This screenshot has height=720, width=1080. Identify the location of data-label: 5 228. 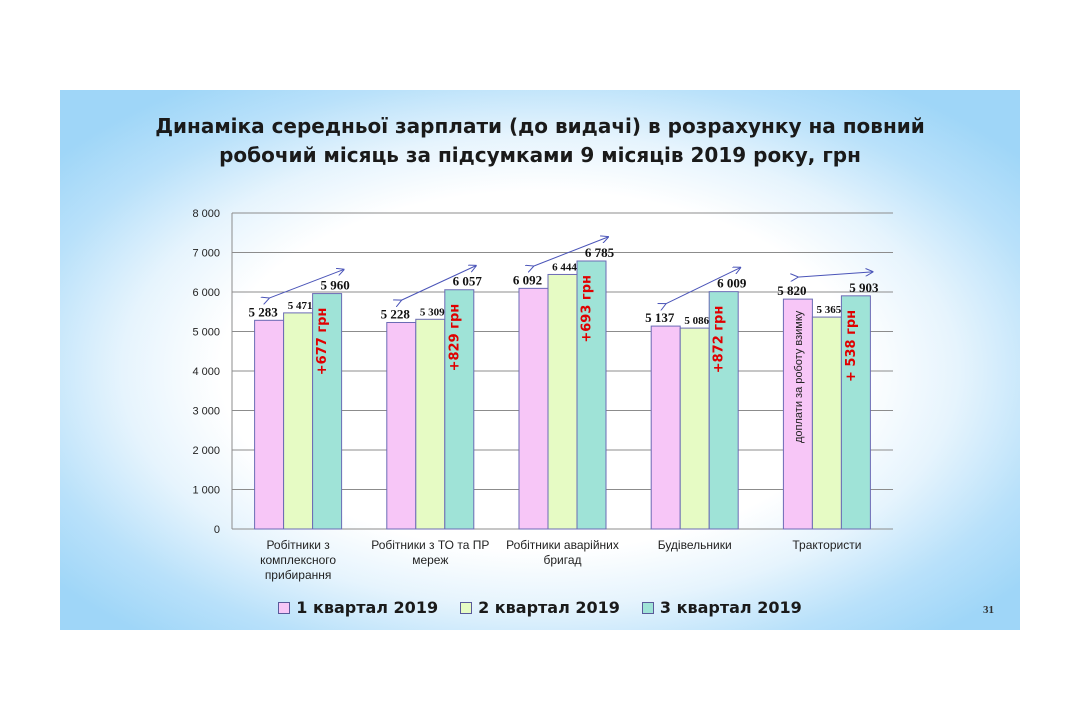
(396, 313).